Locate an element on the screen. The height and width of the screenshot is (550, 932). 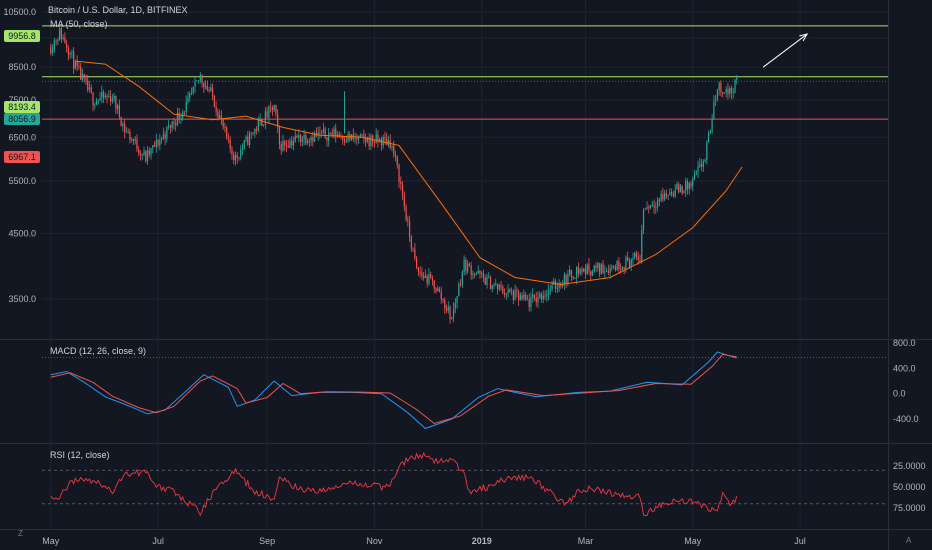
chart-title: Bitcoin / U.S. Dollar, 1D, BITFINEX is located at coordinates (118, 10).